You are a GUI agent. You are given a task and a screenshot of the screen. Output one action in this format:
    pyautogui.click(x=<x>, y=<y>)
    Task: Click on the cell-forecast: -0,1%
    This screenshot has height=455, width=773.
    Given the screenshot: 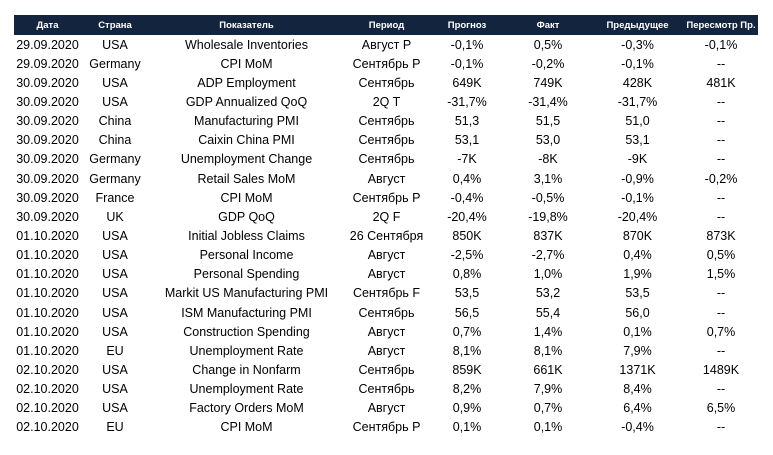 What is the action you would take?
    pyautogui.click(x=467, y=44)
    